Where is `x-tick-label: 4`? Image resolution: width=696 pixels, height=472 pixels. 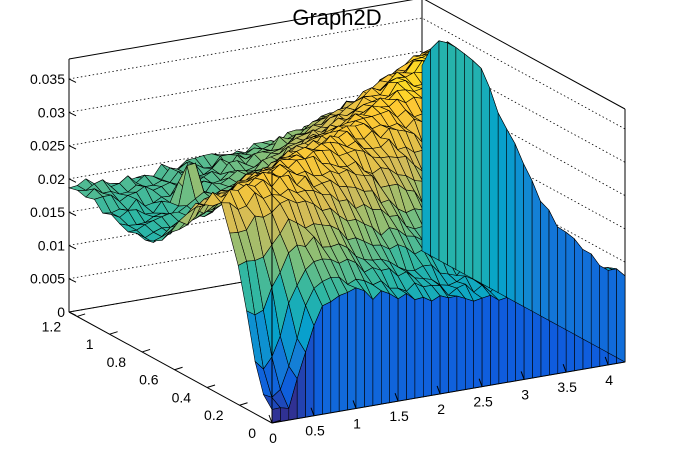 x-tick-label: 4 is located at coordinates (609, 380).